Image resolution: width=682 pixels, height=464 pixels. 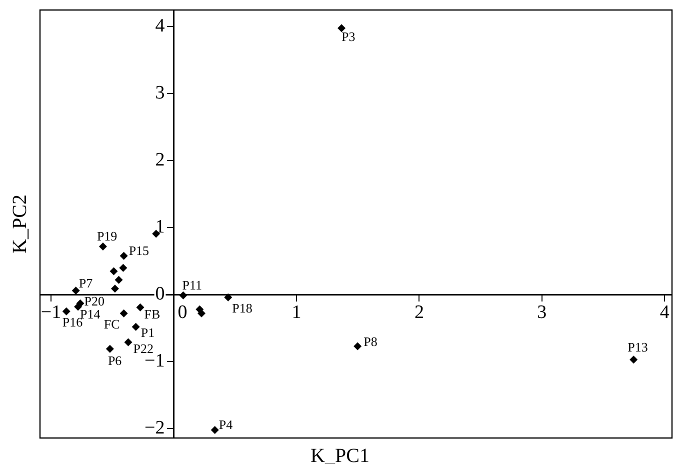 What do you see at coordinates (94, 300) in the screenshot?
I see `annotation: P20` at bounding box center [94, 300].